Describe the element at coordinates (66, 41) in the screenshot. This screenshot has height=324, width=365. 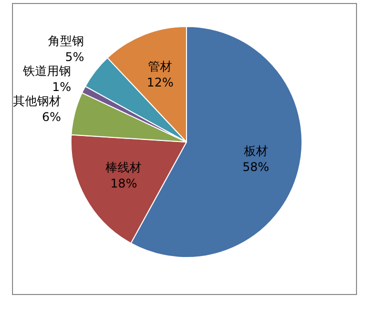
I see `slice-label: 角型钢` at that location.